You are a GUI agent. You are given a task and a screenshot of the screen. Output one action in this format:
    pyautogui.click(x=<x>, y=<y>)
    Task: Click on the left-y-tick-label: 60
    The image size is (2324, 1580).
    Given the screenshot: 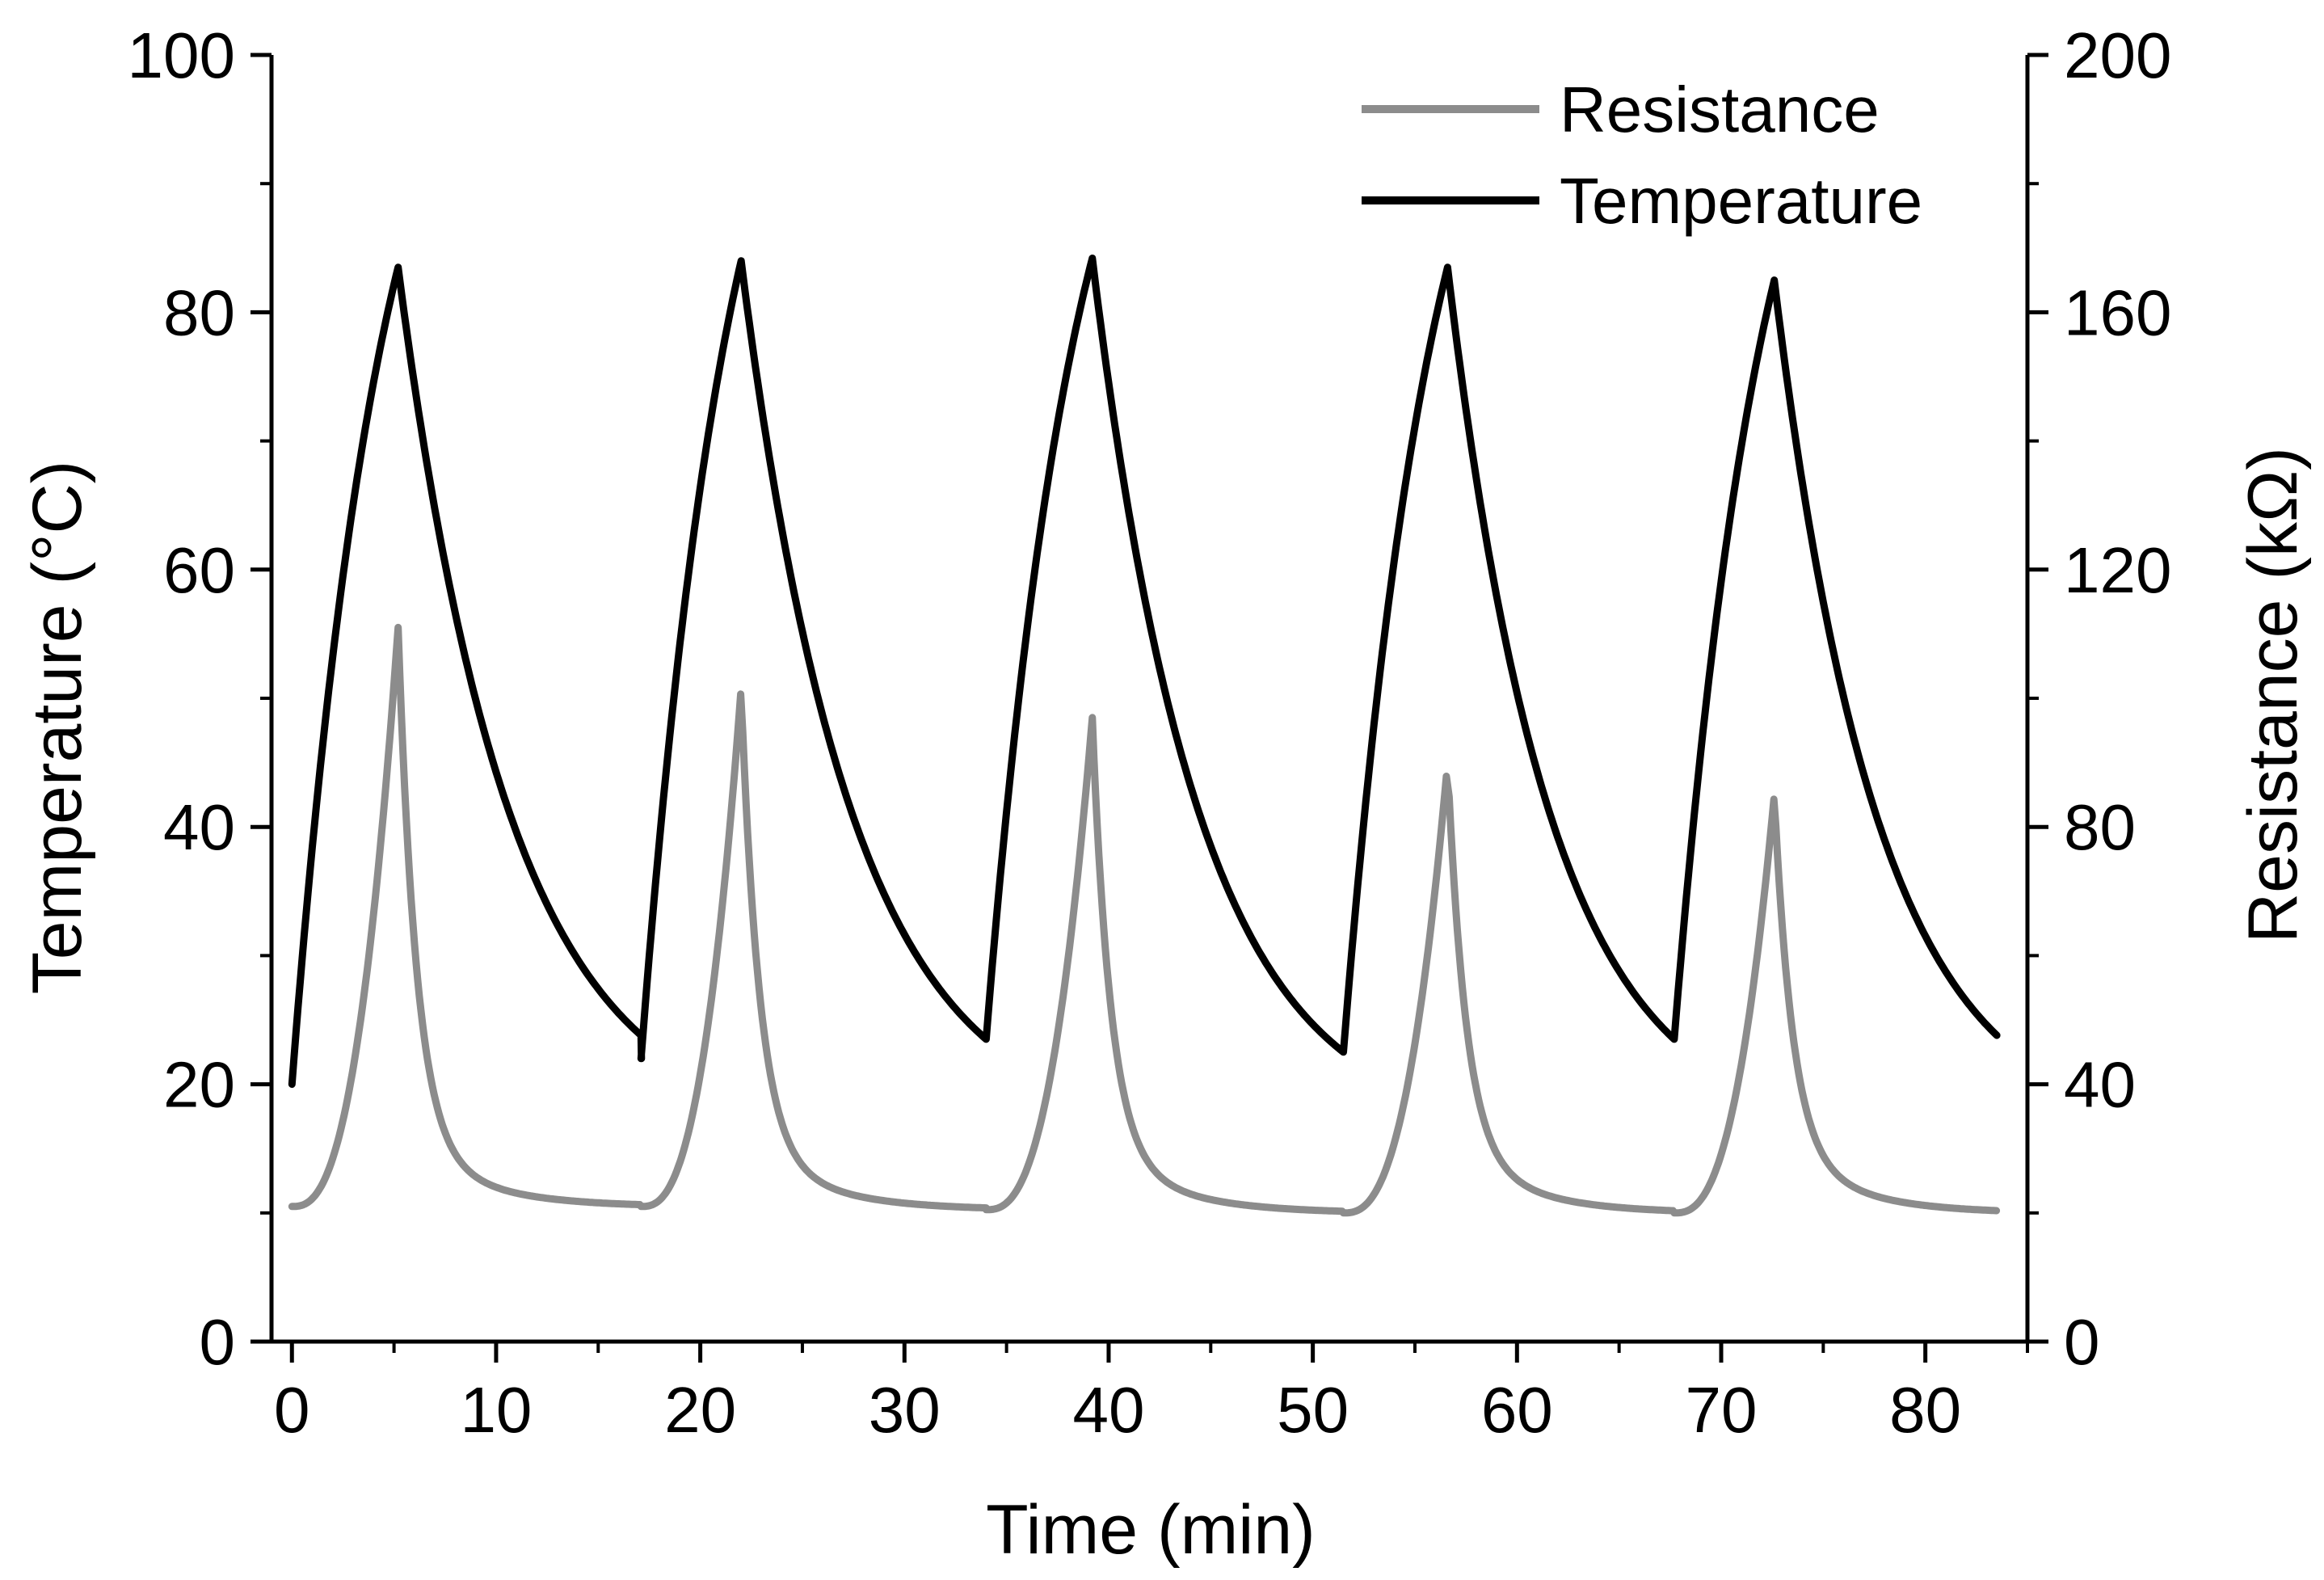 What is the action you would take?
    pyautogui.click(x=199, y=570)
    